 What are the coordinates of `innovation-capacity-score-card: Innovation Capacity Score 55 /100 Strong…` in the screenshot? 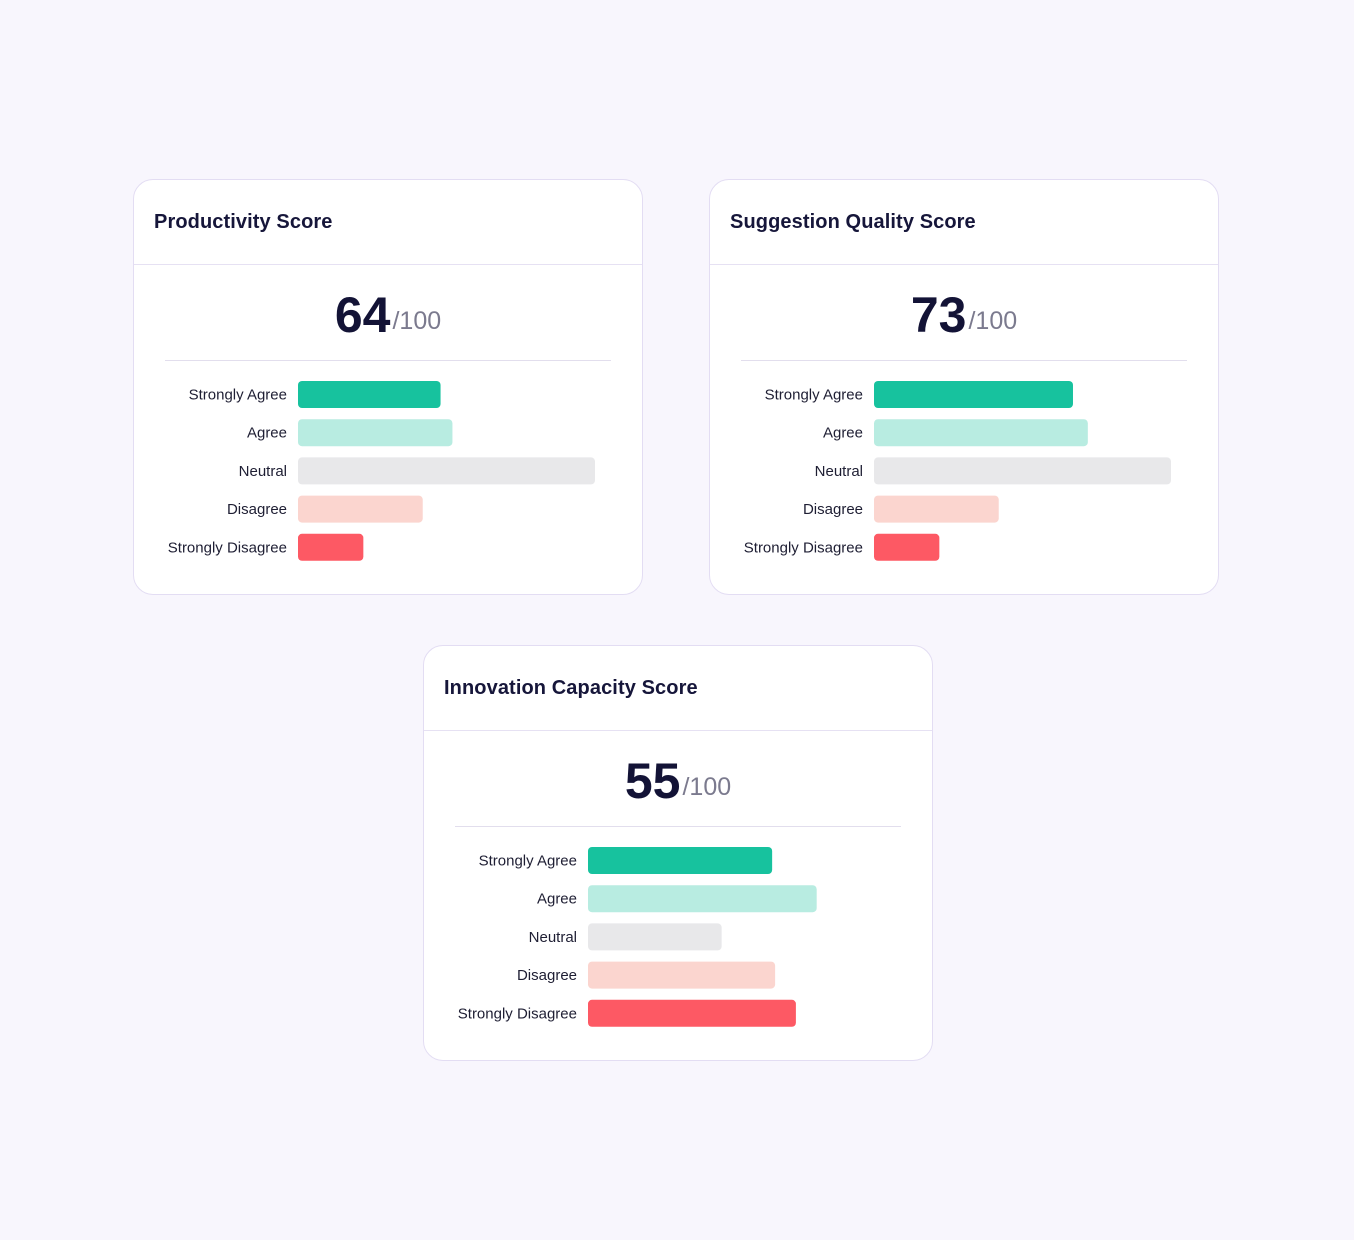 It's located at (678, 853).